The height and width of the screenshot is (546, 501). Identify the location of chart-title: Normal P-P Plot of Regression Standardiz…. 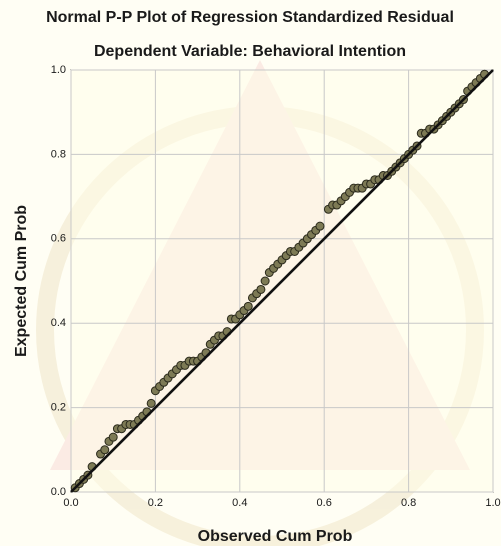
(250, 17).